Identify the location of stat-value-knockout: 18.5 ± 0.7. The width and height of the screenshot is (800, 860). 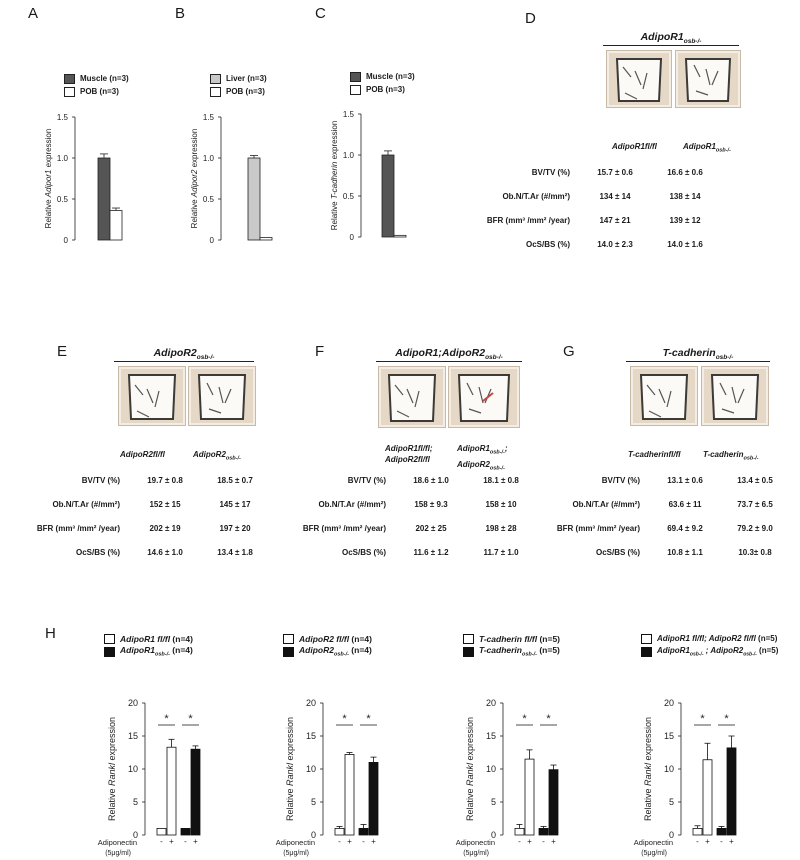
(235, 480).